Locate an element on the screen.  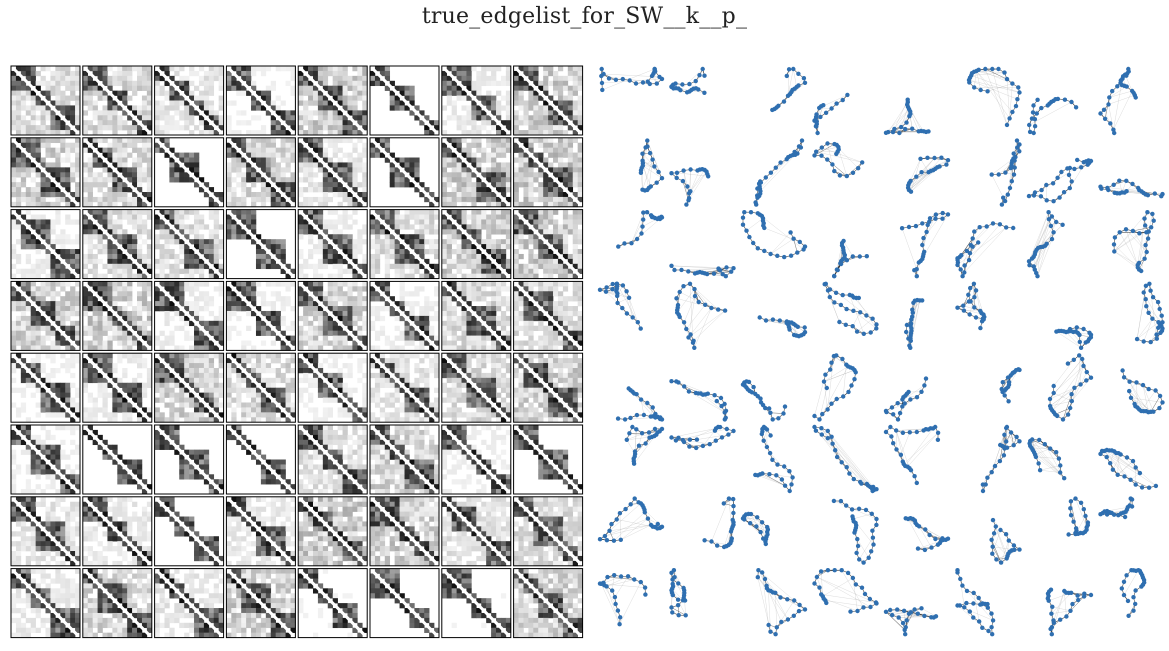
matrix-diagonal is located at coordinates (333, 100).